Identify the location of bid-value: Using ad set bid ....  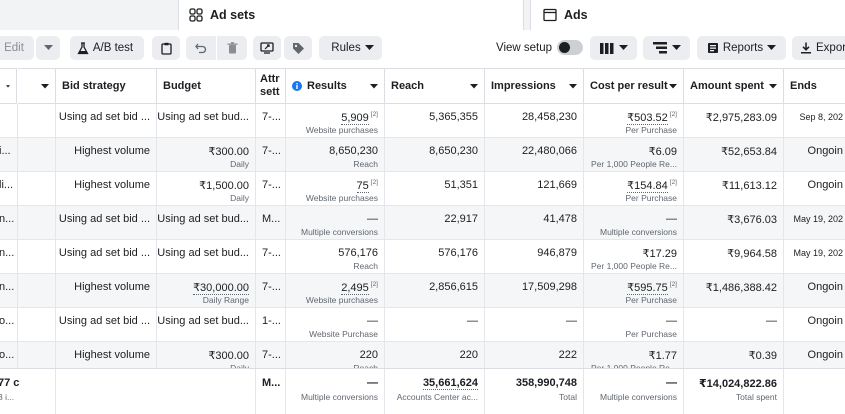
(104, 219).